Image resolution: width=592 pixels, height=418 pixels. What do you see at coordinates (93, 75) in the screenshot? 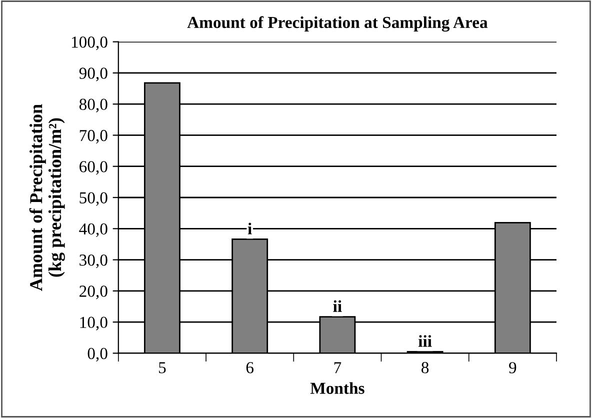
I see `y-tick-label: 90,0` at bounding box center [93, 75].